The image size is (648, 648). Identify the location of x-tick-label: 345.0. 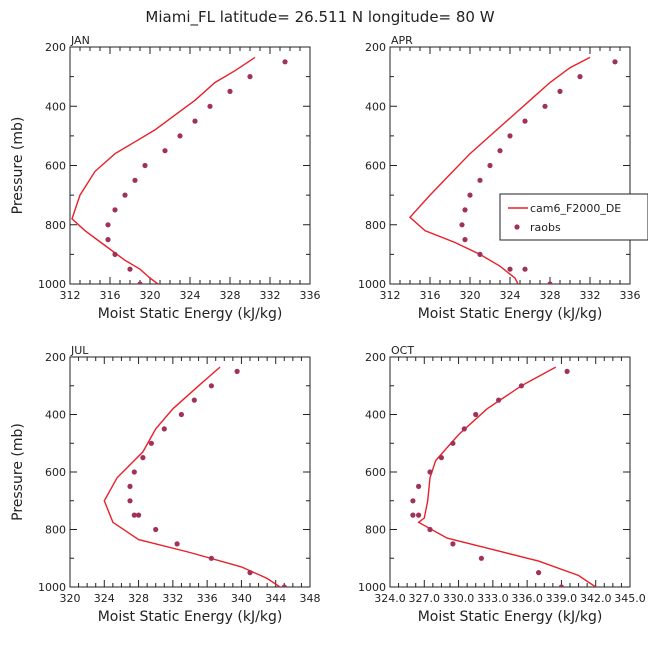
(630, 598).